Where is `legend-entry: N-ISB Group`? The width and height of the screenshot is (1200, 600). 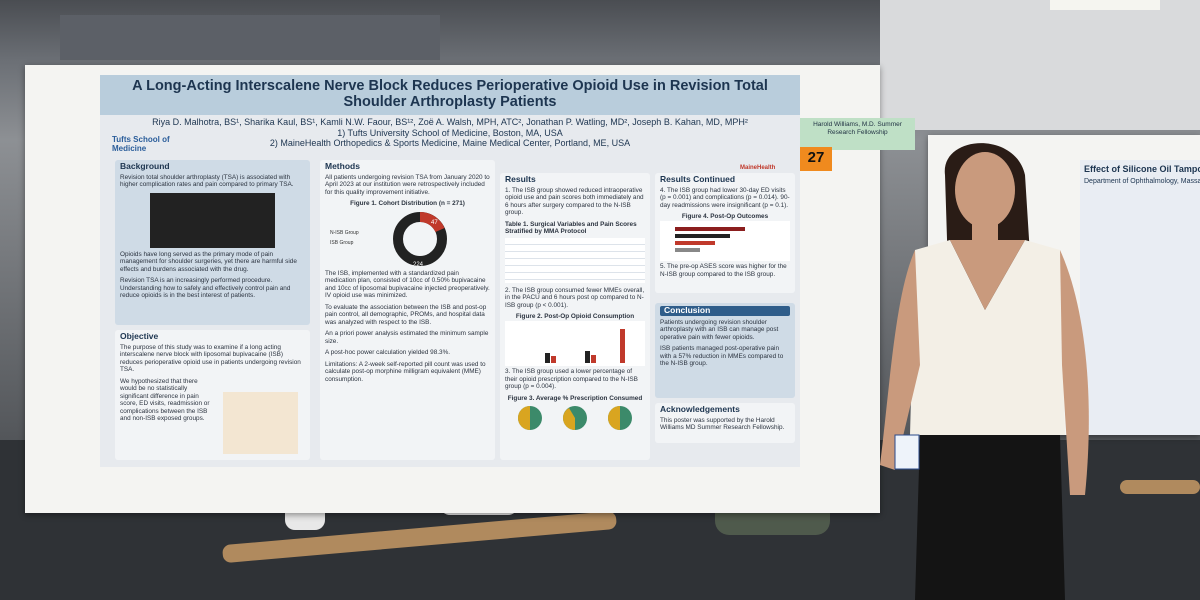
legend-entry: N-ISB Group is located at coordinates (344, 233).